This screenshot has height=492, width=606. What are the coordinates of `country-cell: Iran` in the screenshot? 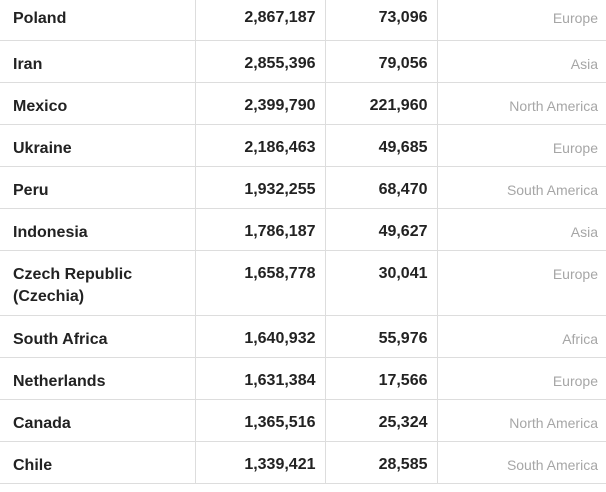 It's located at (98, 61).